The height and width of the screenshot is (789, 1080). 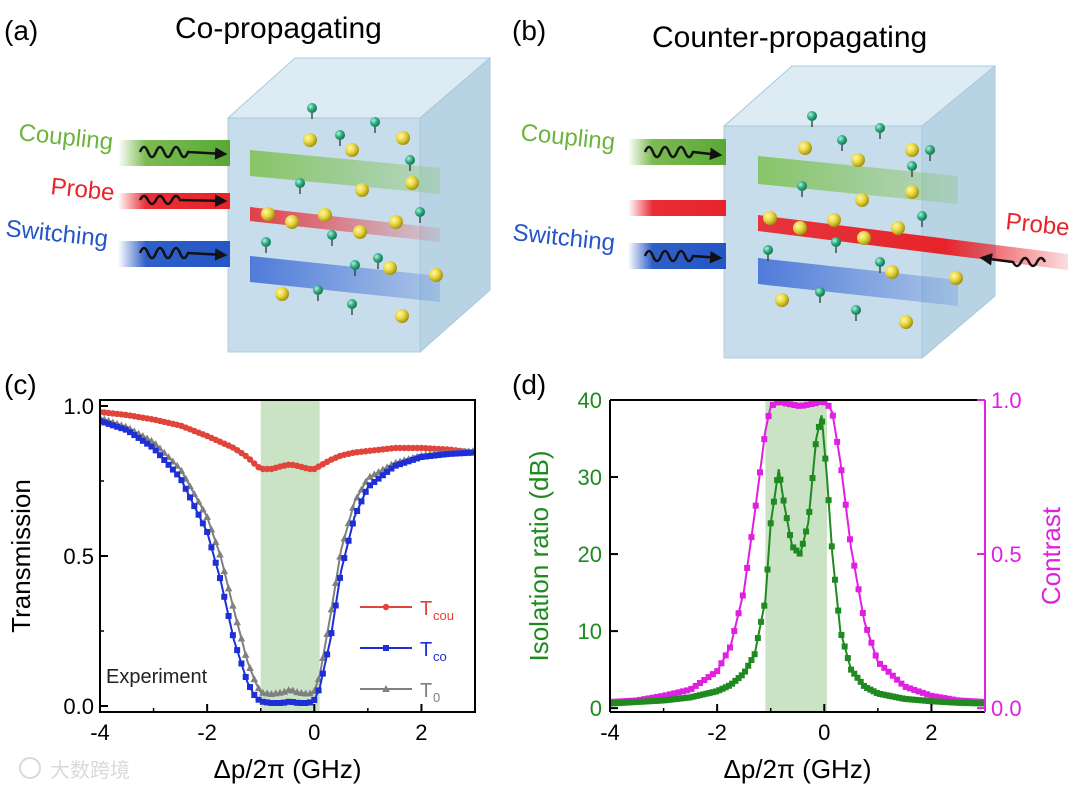 What do you see at coordinates (386, 607) in the screenshot?
I see `legend-marker-Tcou` at bounding box center [386, 607].